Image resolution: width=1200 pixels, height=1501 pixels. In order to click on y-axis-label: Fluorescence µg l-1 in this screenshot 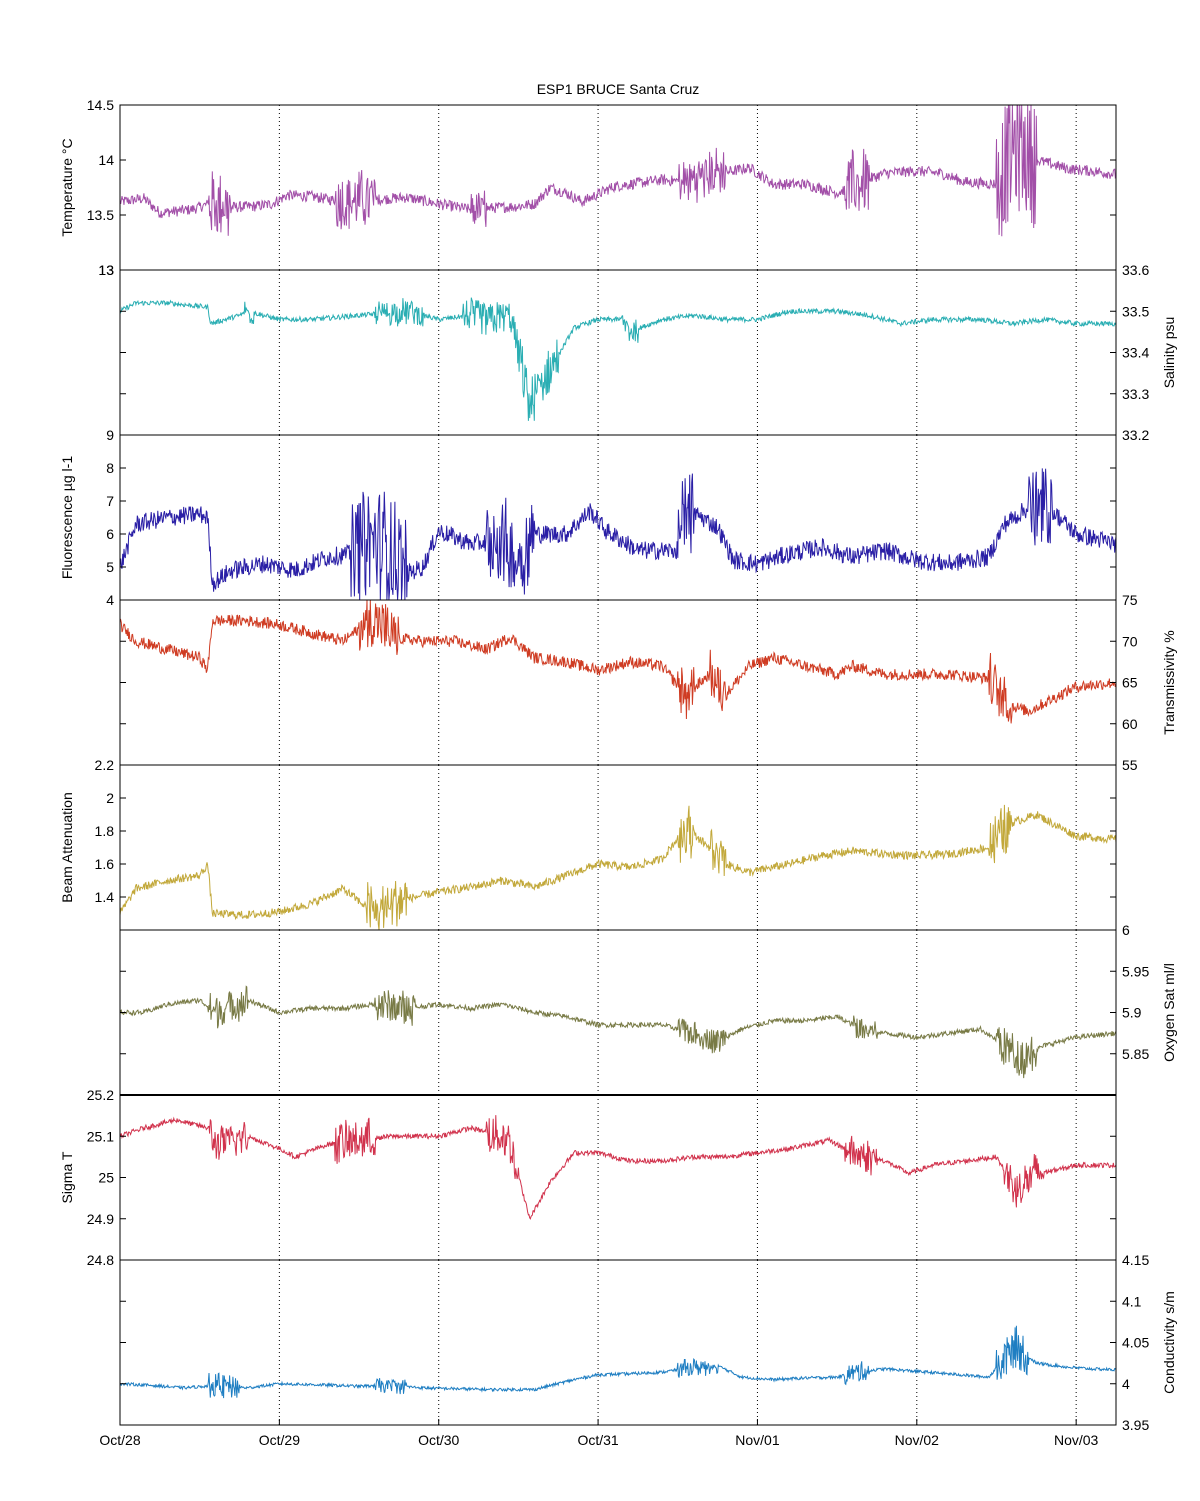, I will do `click(67, 517)`.